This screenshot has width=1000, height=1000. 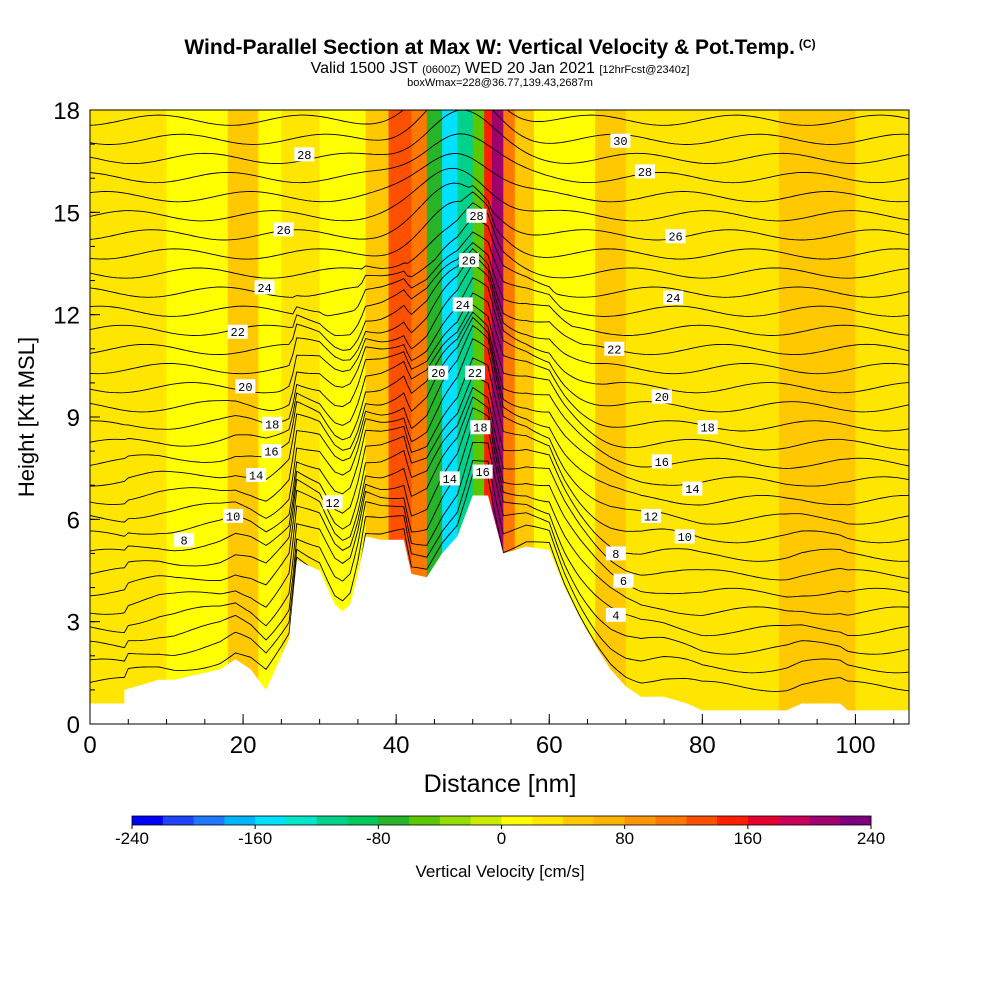 What do you see at coordinates (283, 231) in the screenshot?
I see `contour-label: 26` at bounding box center [283, 231].